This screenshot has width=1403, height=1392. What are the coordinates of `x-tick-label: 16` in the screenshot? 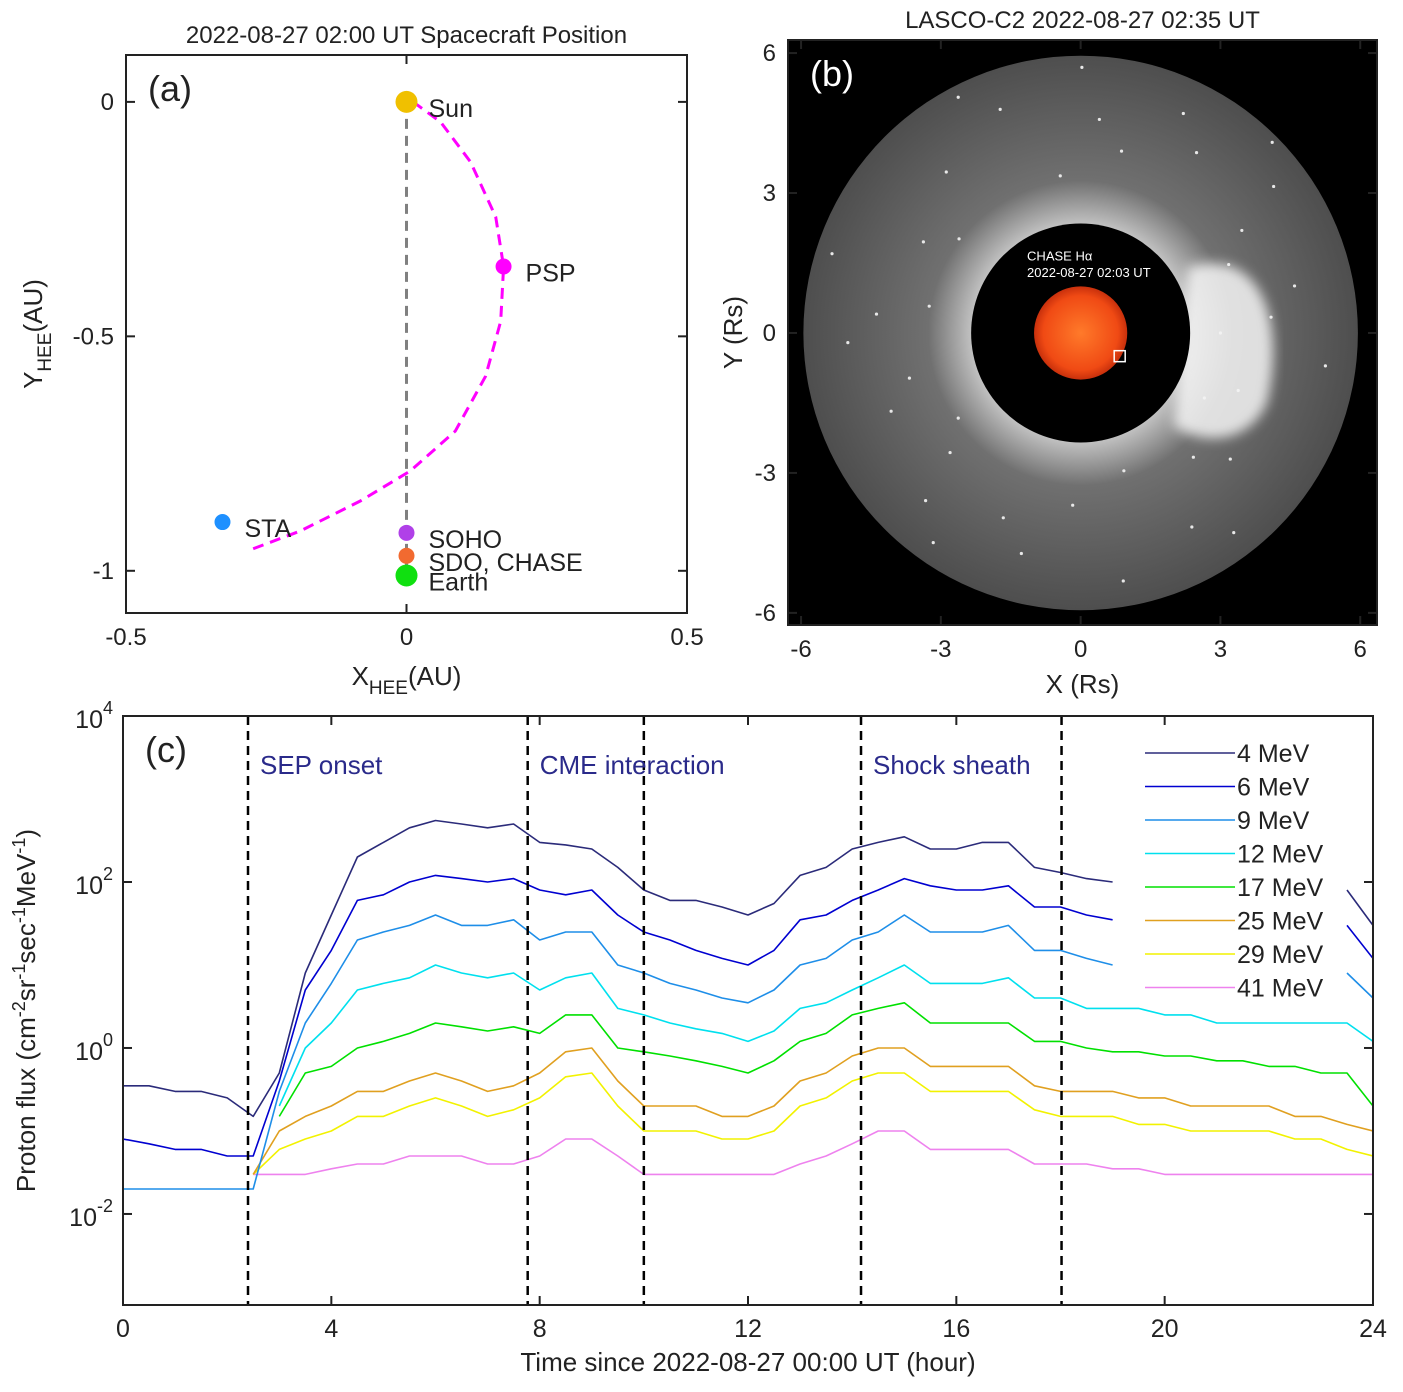 It's located at (956, 1329).